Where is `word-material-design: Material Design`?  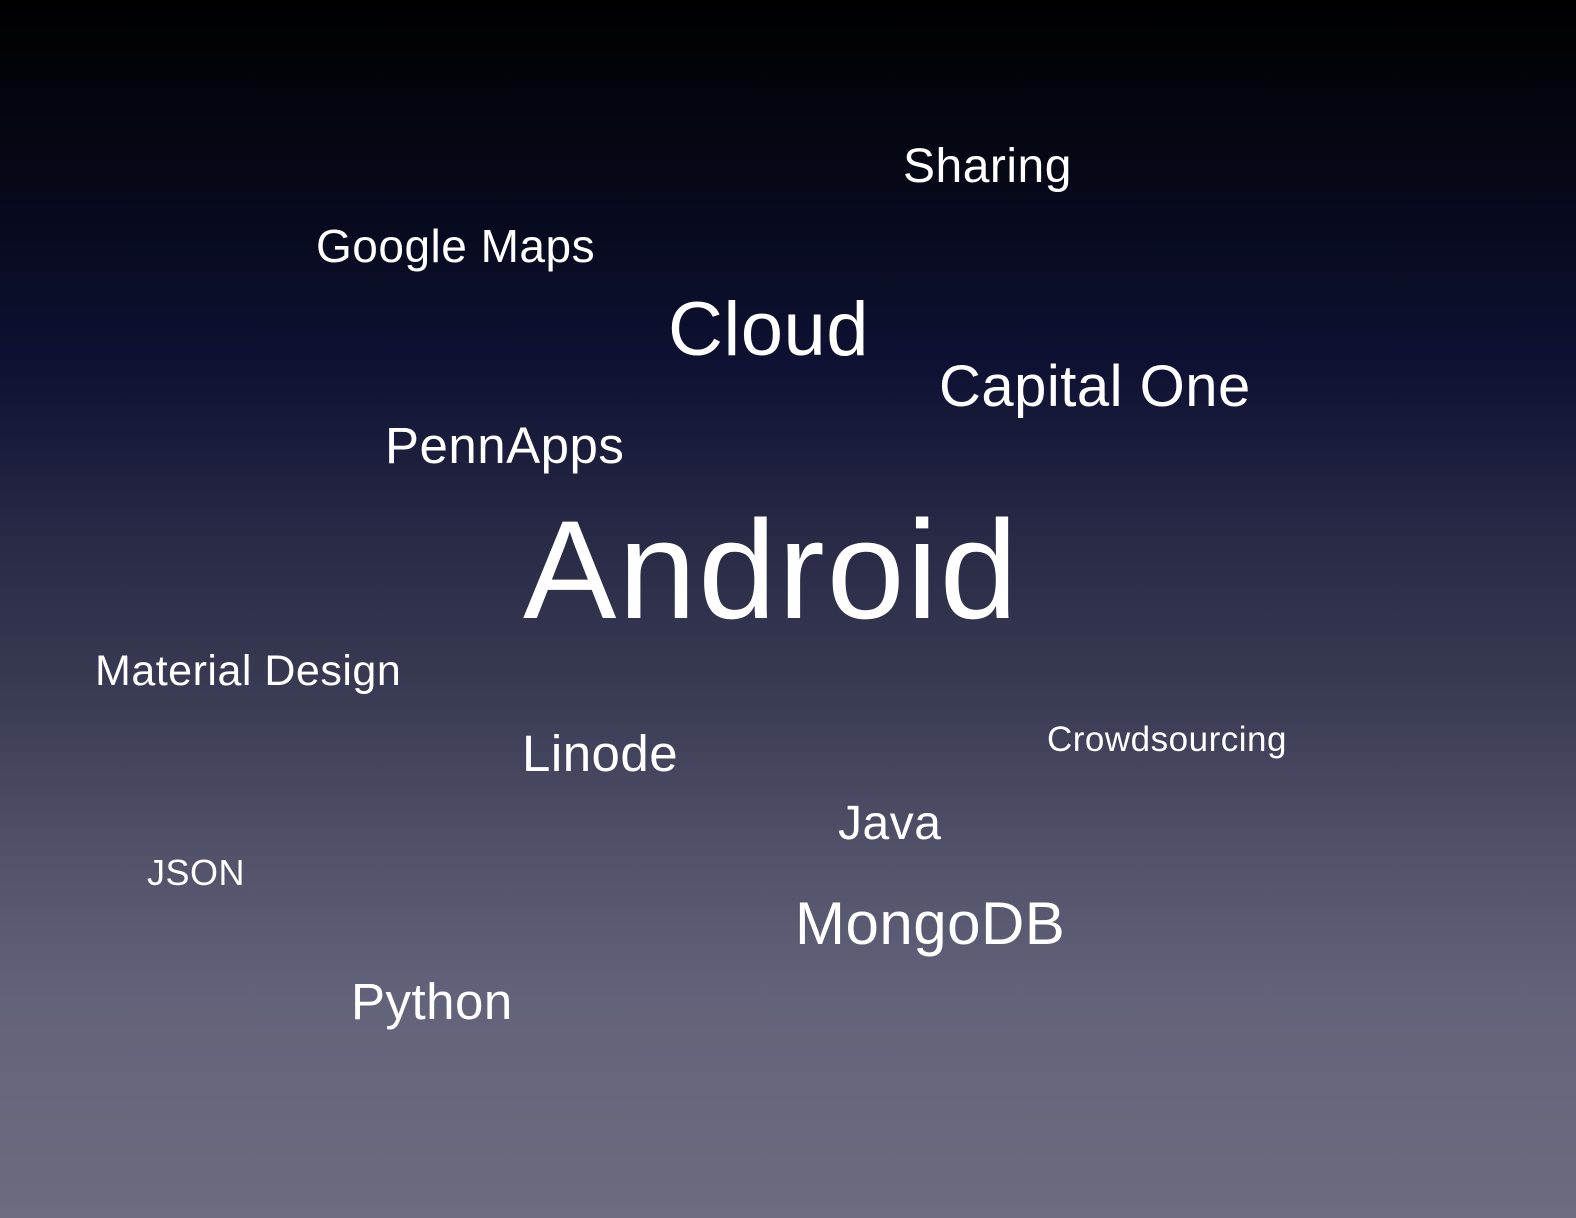 word-material-design: Material Design is located at coordinates (248, 671).